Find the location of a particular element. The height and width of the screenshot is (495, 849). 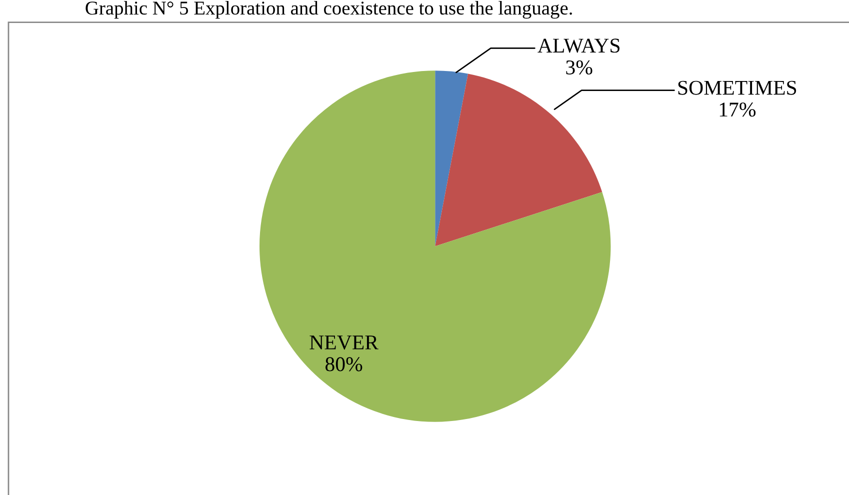

data-label: 3% is located at coordinates (579, 67).